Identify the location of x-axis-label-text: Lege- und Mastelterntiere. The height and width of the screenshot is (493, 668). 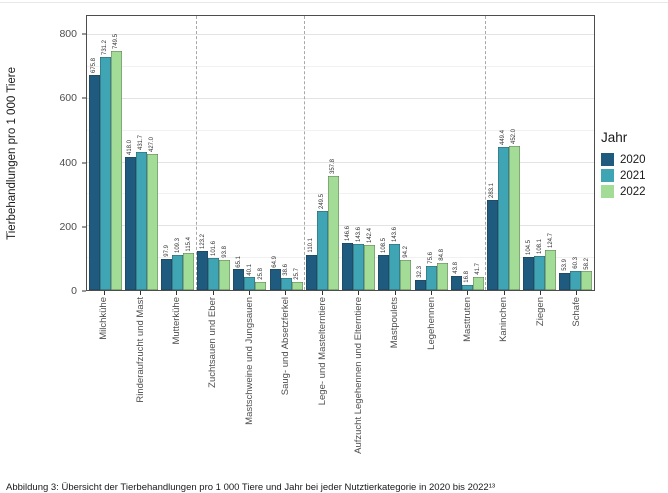
(322, 351).